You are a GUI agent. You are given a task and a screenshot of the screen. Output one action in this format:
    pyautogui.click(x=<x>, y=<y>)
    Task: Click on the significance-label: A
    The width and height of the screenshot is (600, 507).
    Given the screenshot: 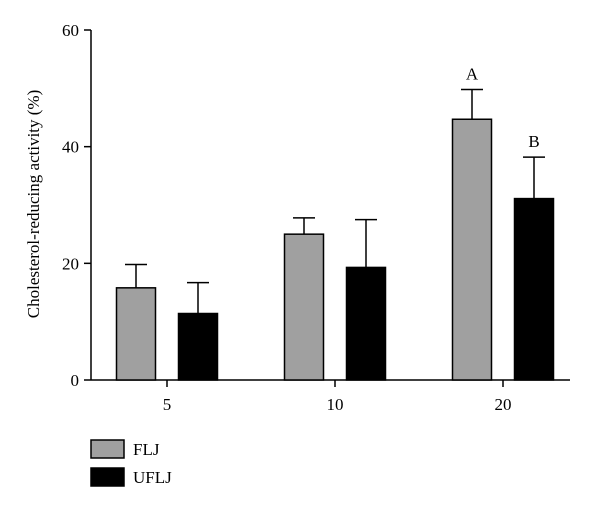 What is the action you would take?
    pyautogui.click(x=472, y=74)
    